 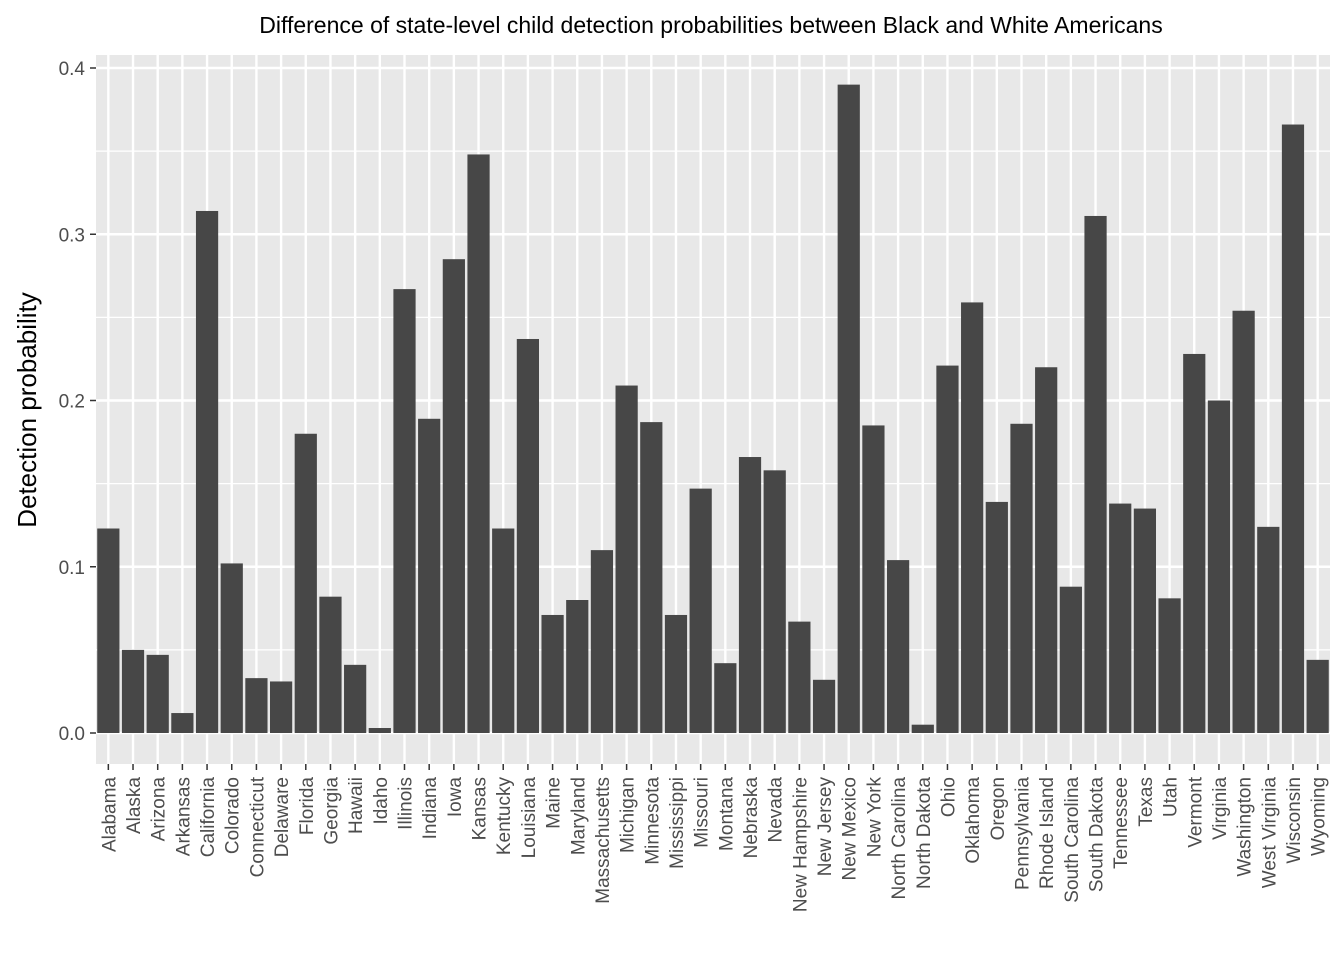 What do you see at coordinates (406, 803) in the screenshot?
I see `x-tick-label: Illinois` at bounding box center [406, 803].